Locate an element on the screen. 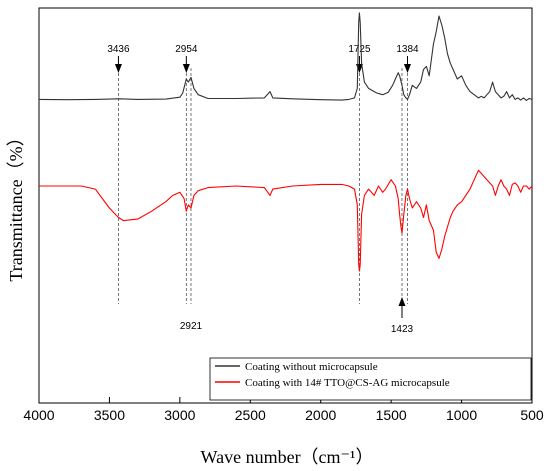  x-axis: 4000 3500 3000 2500 2000 1500 1000 500 is located at coordinates (283, 410).